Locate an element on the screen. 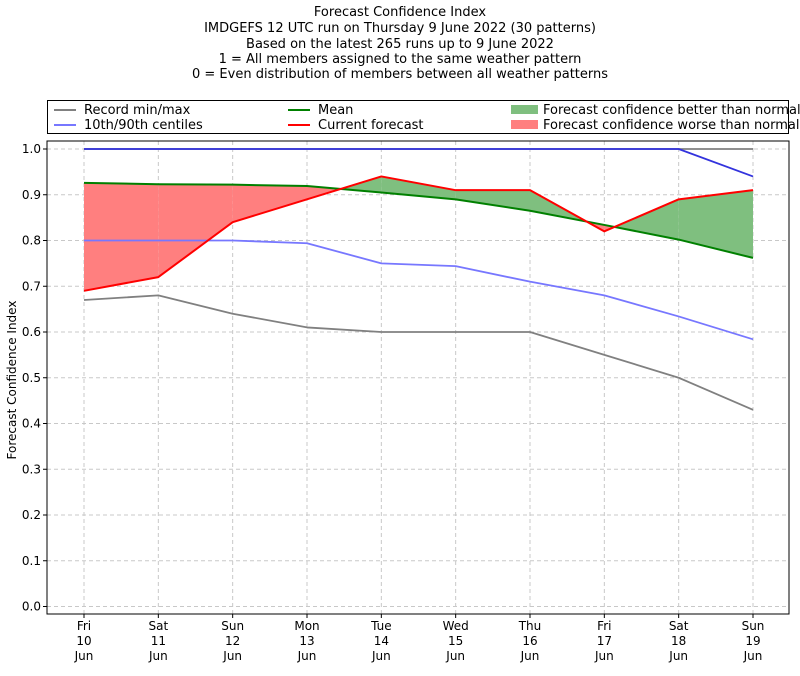 The width and height of the screenshot is (800, 676). legend-worse: Forecast confidence worse than normal is located at coordinates (655, 125).